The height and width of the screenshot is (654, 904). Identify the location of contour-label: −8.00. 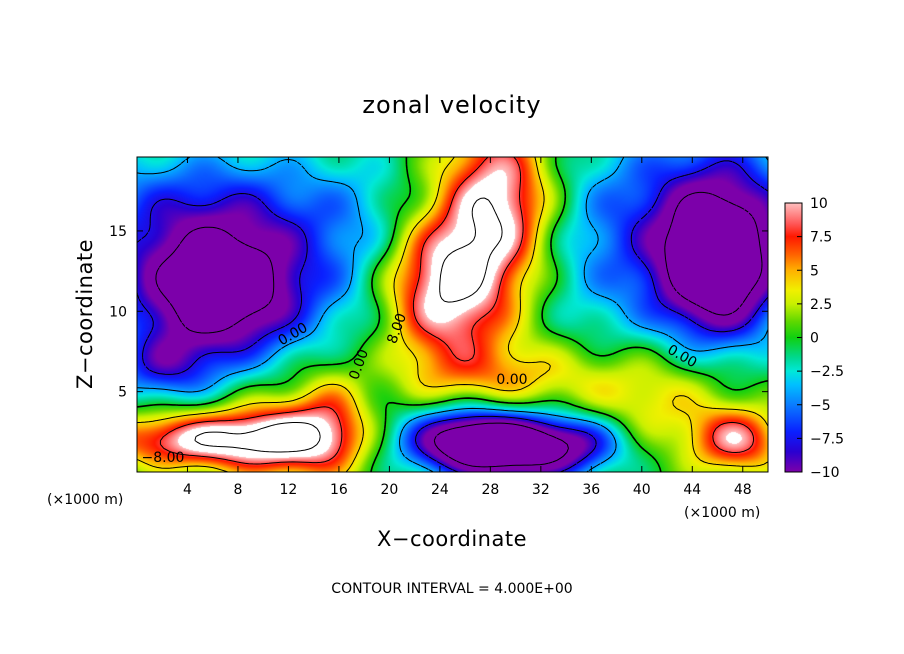
(163, 458).